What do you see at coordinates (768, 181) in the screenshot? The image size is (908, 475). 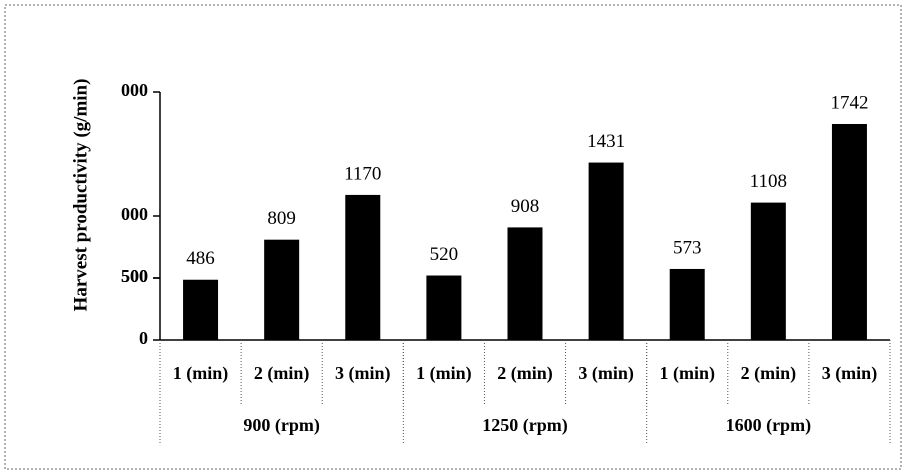 I see `data-label: 1108` at bounding box center [768, 181].